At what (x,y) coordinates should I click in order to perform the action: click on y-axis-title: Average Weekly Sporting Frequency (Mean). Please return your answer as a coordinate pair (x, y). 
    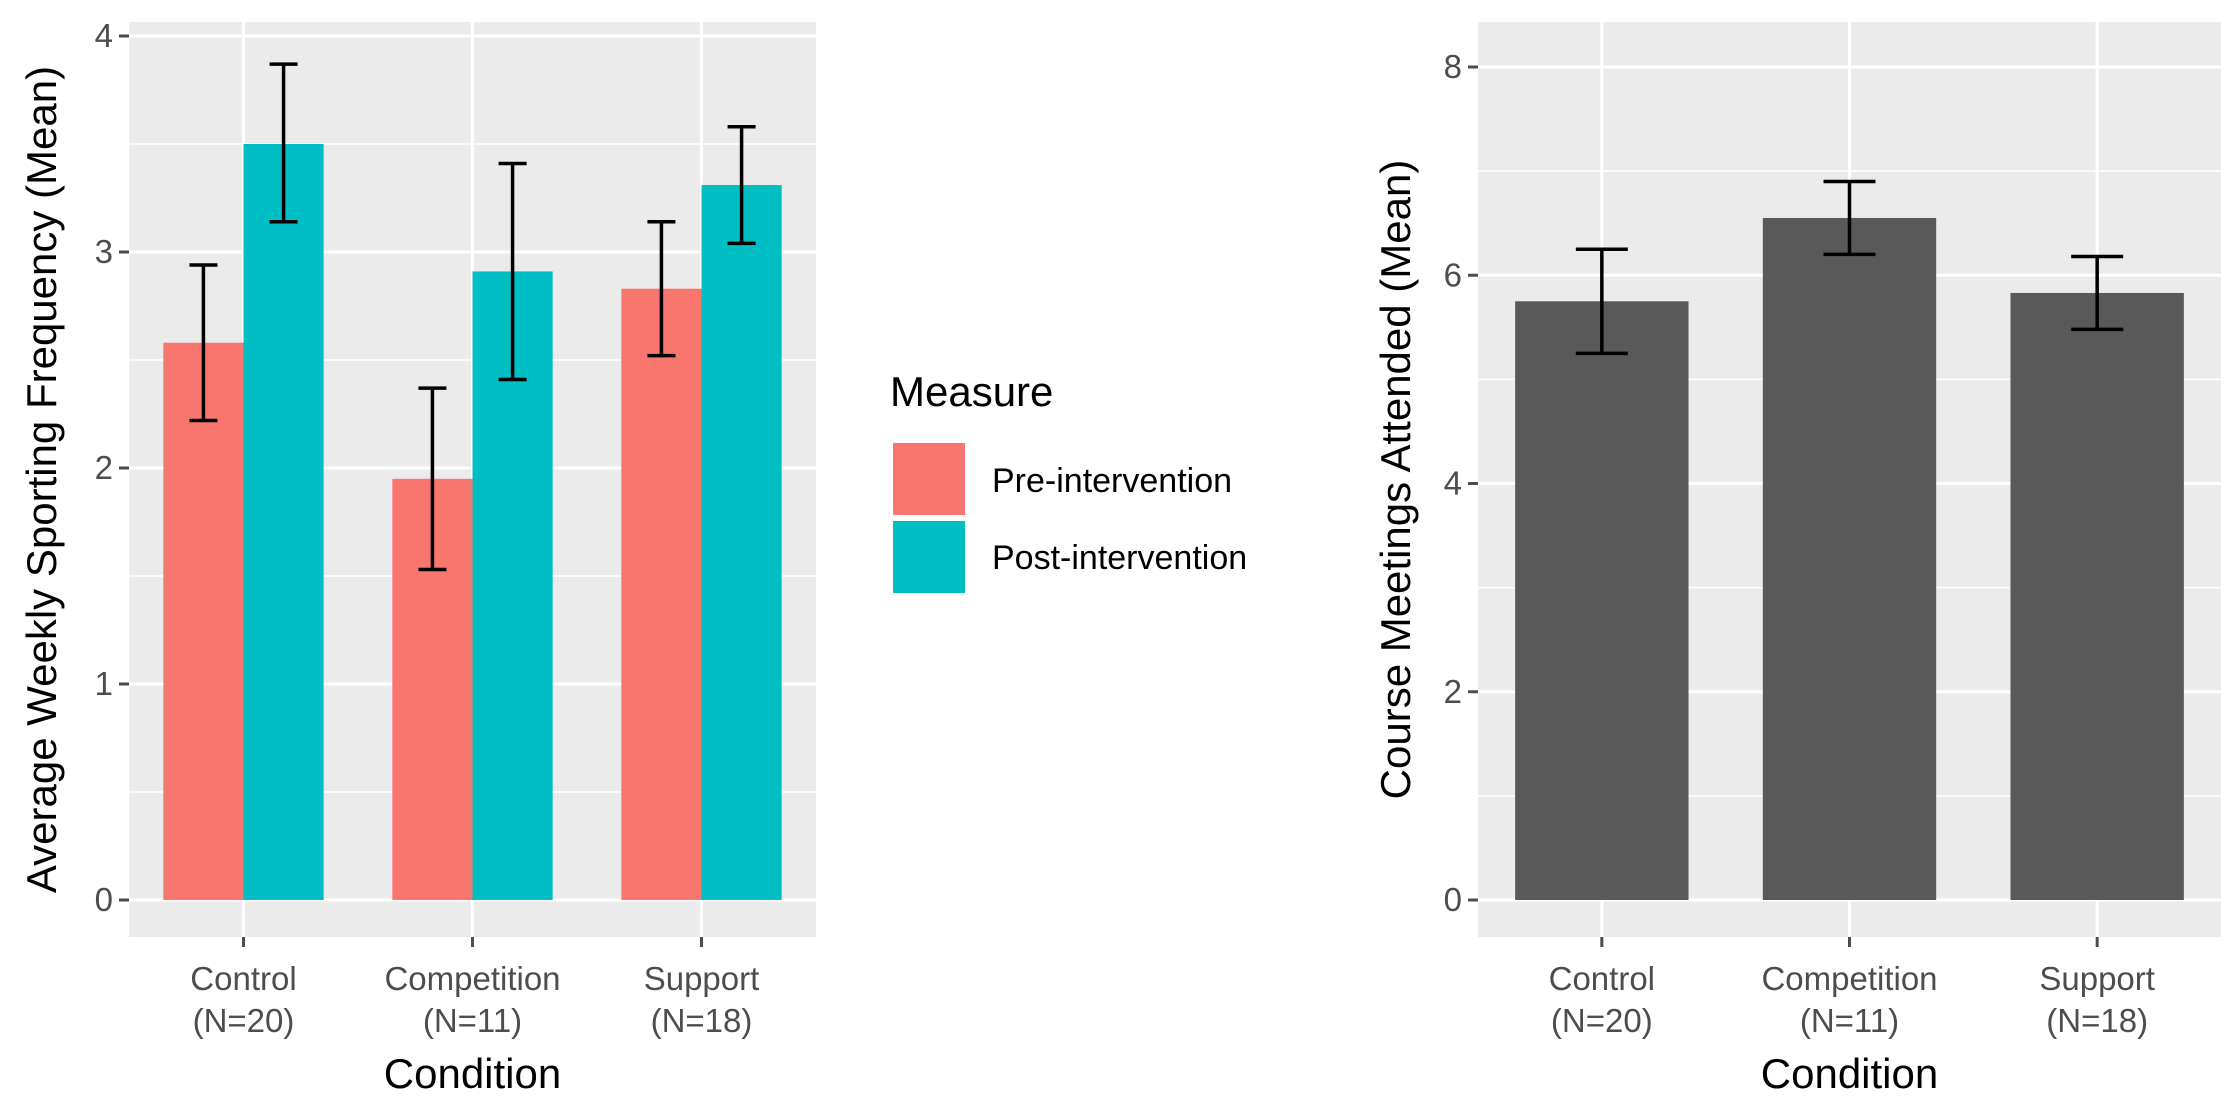
    Looking at the image, I should click on (41, 479).